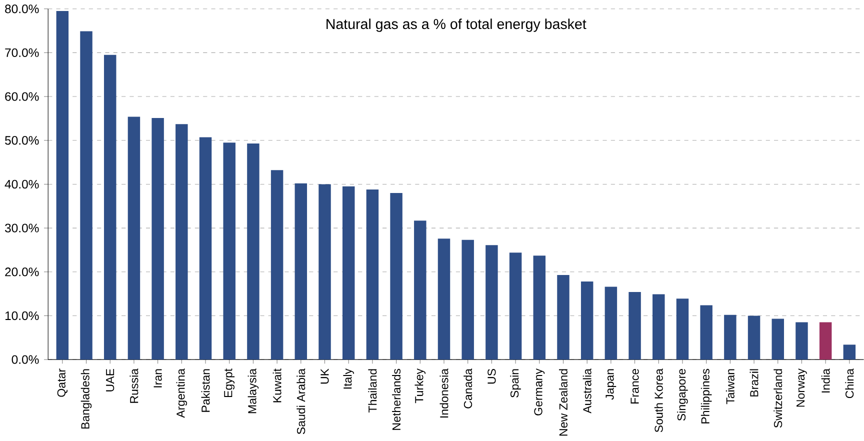 This screenshot has height=441, width=864. I want to click on x-tick-label: UAE, so click(110, 380).